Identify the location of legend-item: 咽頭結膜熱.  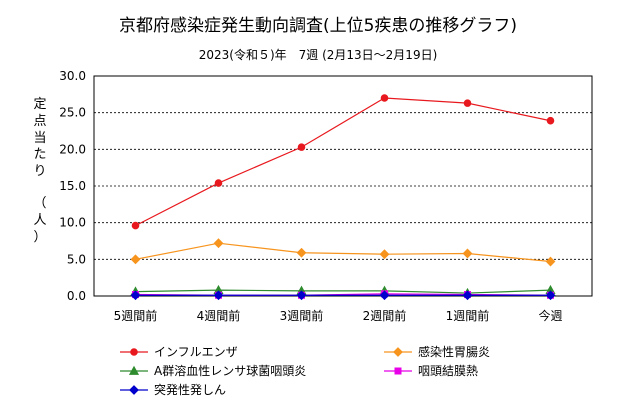
(431, 371).